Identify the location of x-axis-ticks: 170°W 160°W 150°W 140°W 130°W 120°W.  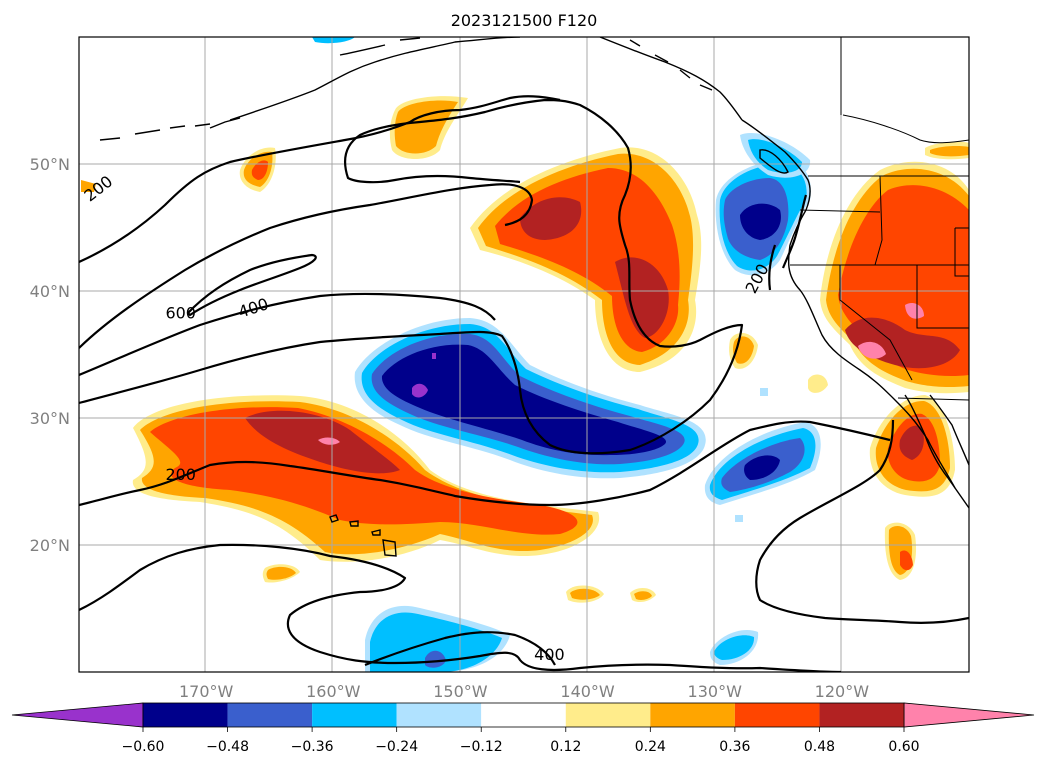
(524, 691).